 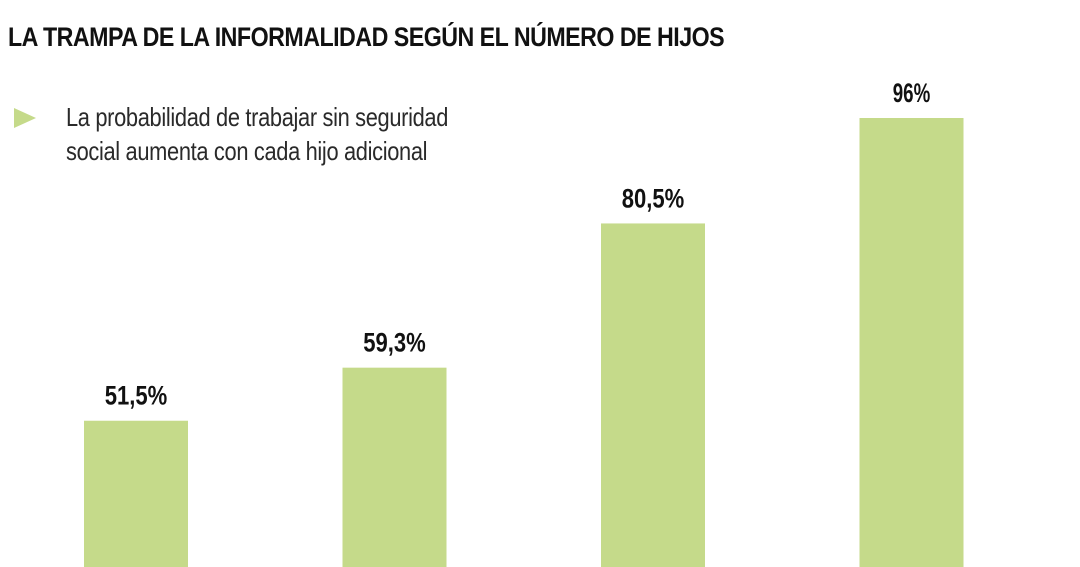 I want to click on bar-value-label-2: 59,3%, so click(x=394, y=343).